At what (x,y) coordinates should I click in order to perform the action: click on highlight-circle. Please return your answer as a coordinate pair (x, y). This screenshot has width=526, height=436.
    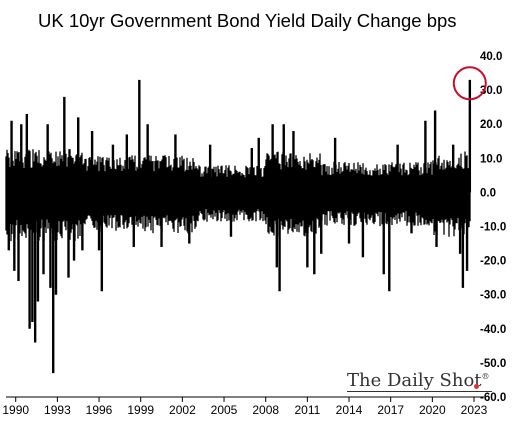
    Looking at the image, I should click on (469, 83).